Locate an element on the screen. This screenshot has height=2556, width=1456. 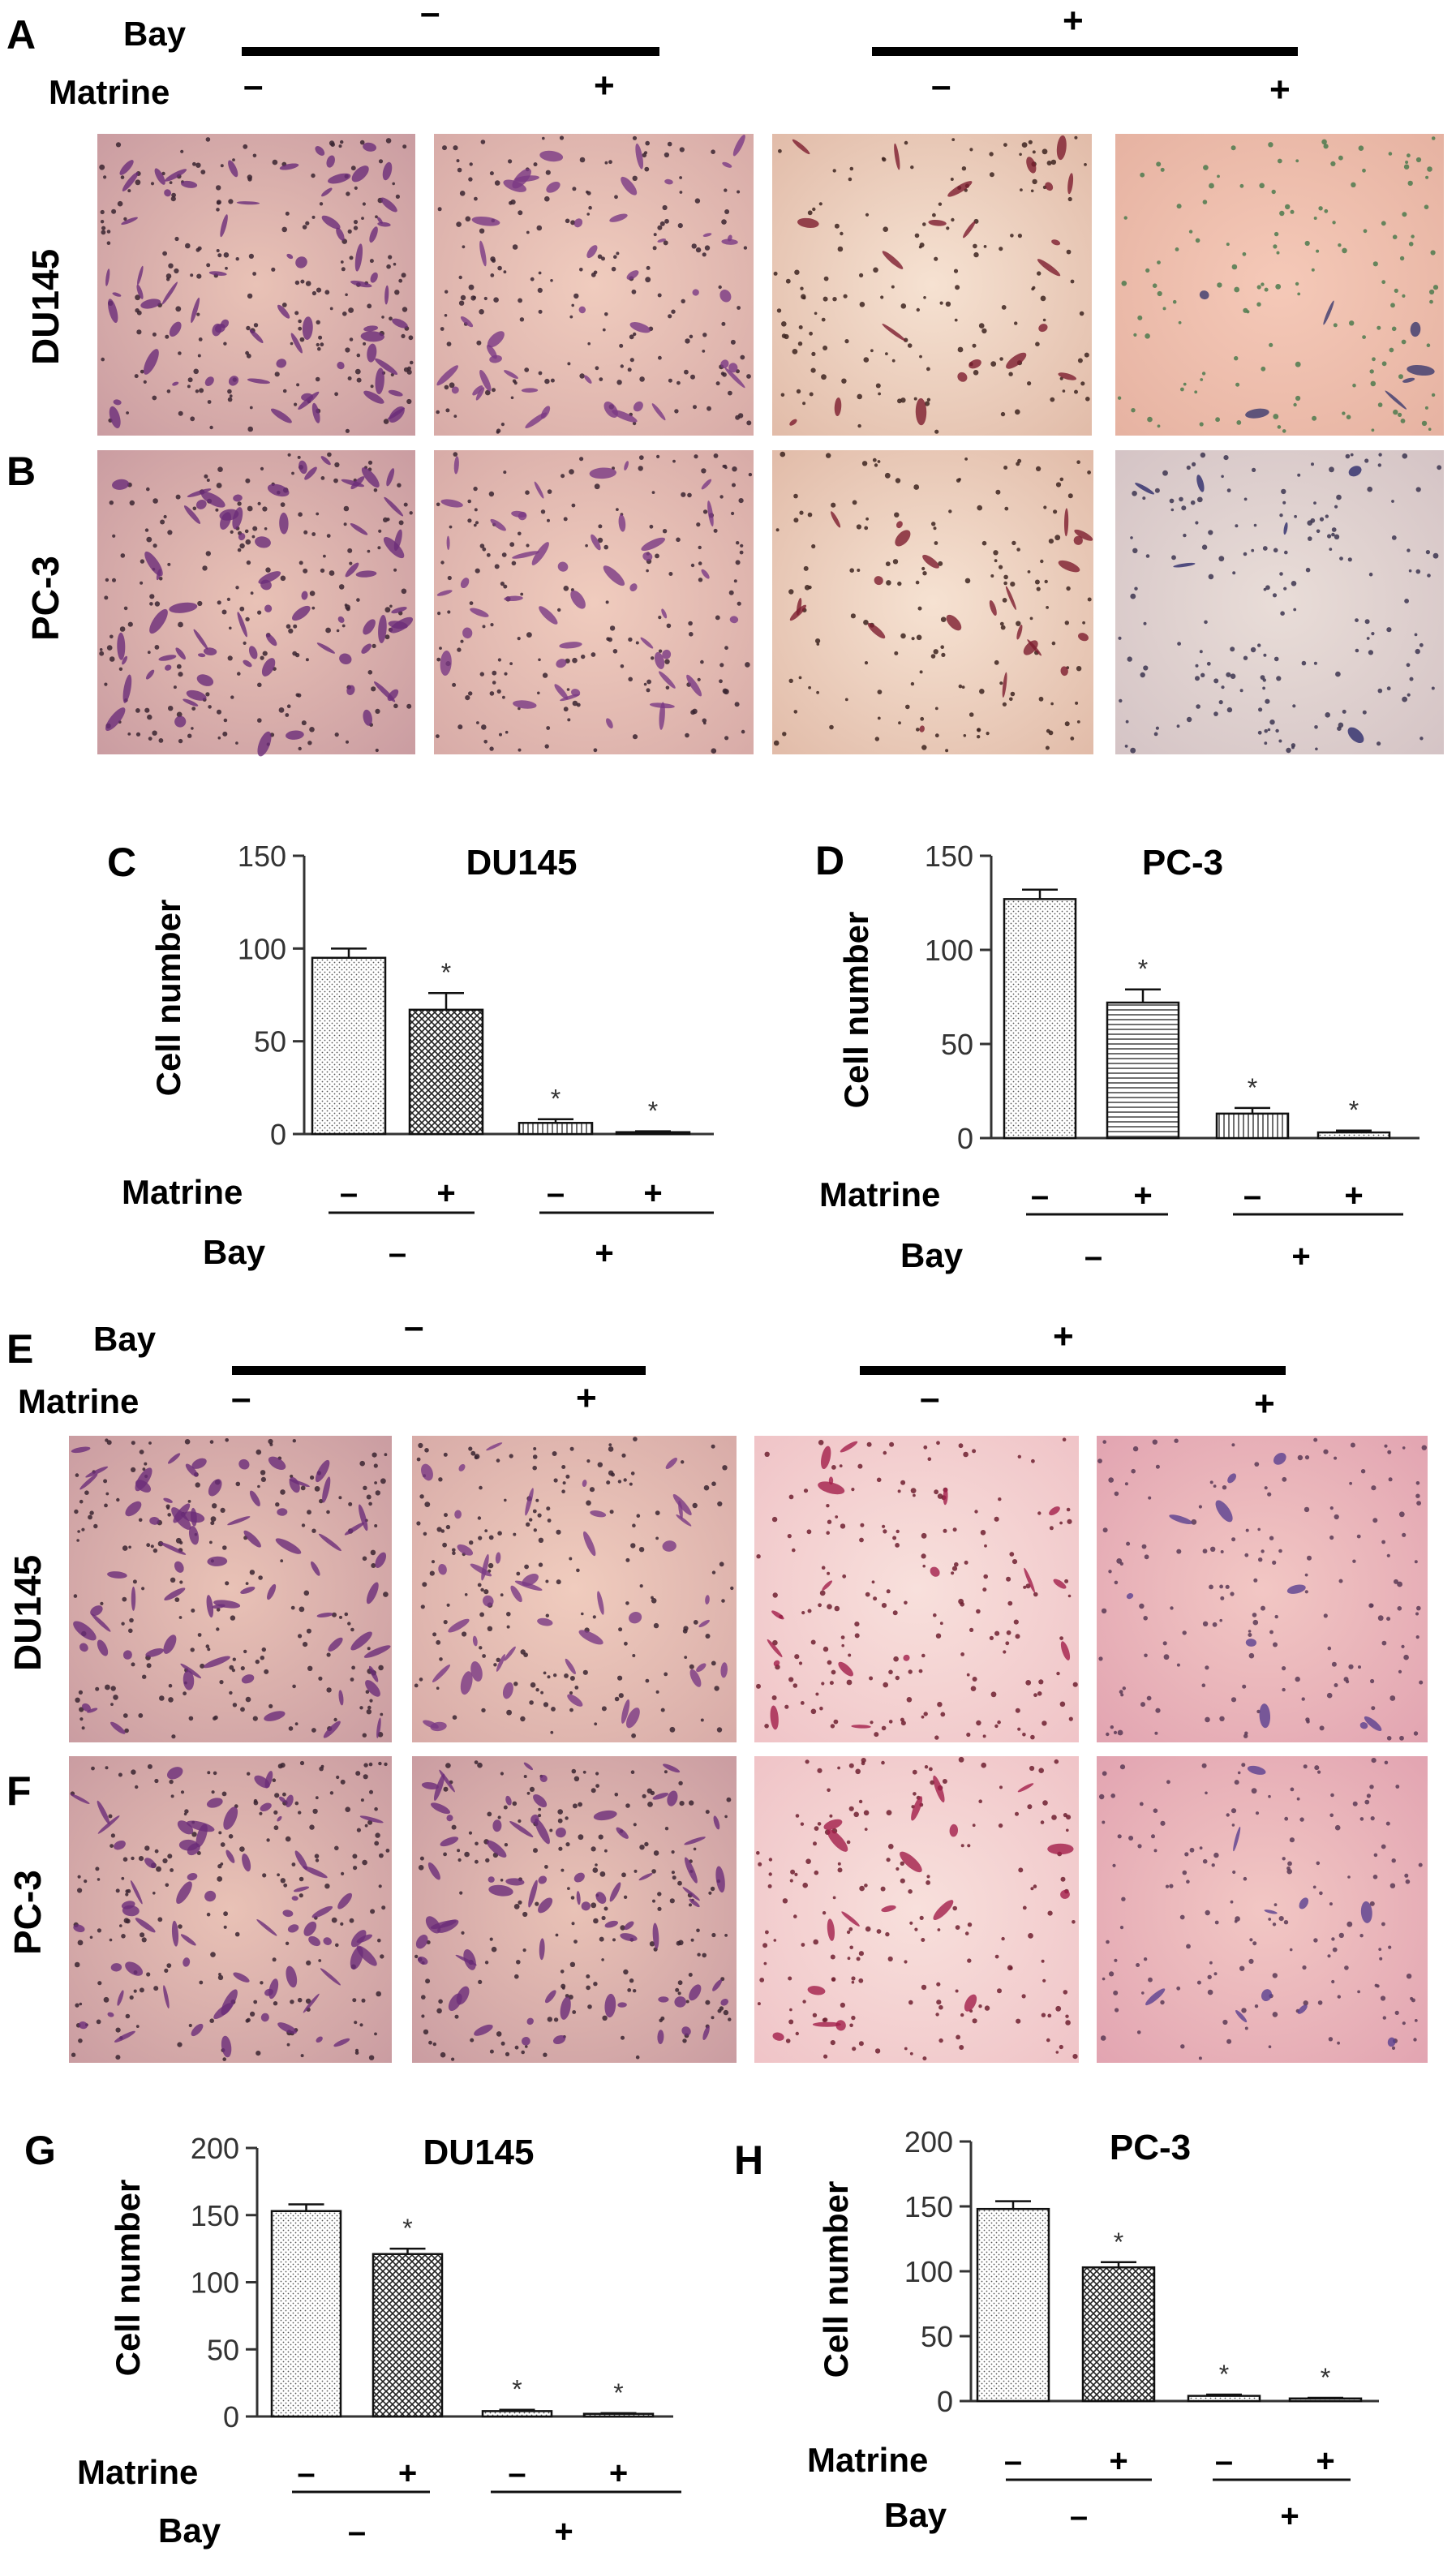
matrine-sign-4: + is located at coordinates (1280, 90).